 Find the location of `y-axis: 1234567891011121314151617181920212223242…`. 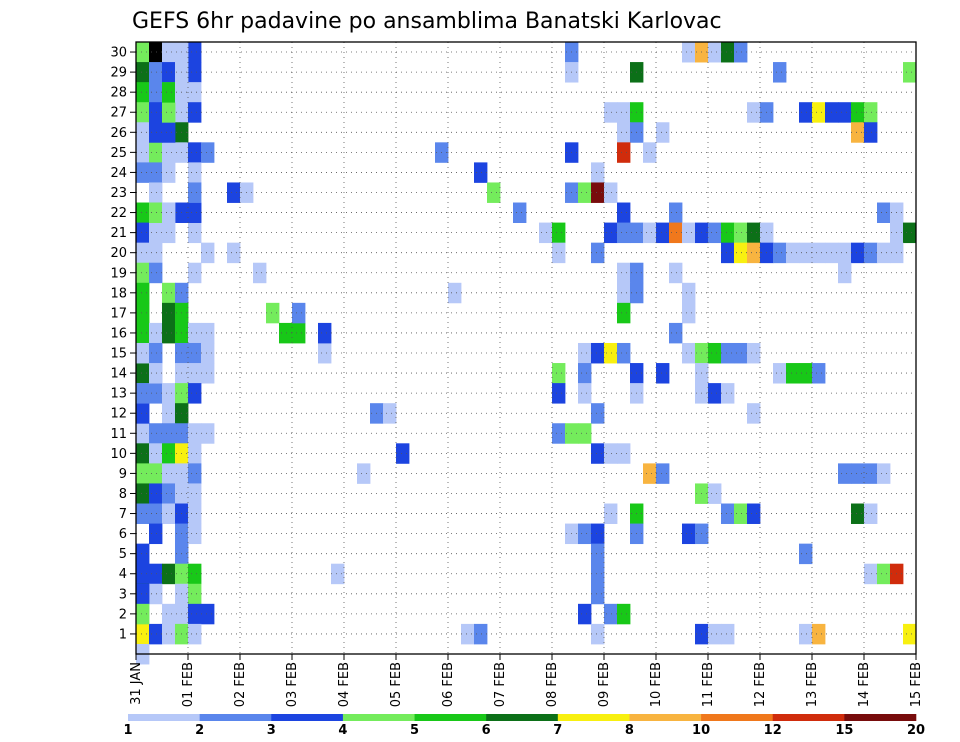

y-axis: 1234567891011121314151617181920212223242… is located at coordinates (123, 344).